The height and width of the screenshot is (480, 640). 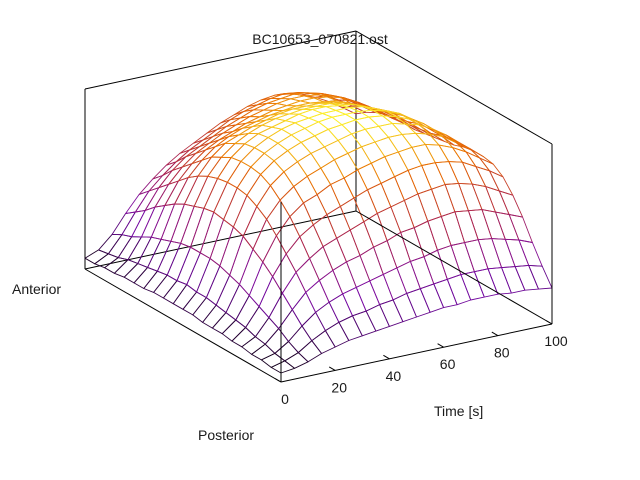 What do you see at coordinates (448, 364) in the screenshot?
I see `x-tick-label-60: 60` at bounding box center [448, 364].